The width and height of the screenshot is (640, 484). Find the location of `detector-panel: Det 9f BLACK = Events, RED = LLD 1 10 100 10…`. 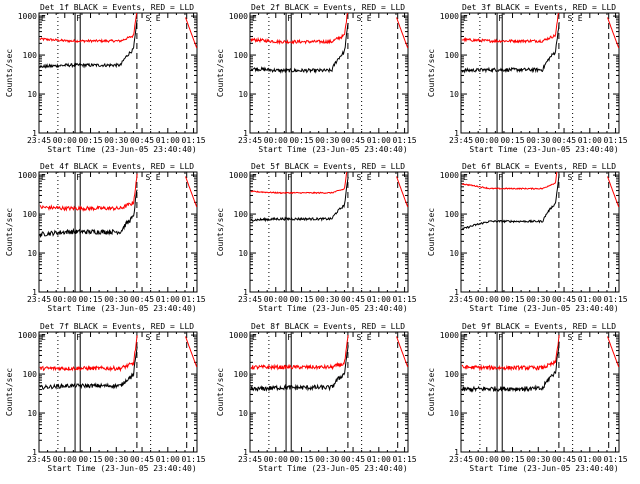

detector-panel: Det 9f BLACK = Events, RED = LLD 1 10 100 10… is located at coordinates (527, 397).